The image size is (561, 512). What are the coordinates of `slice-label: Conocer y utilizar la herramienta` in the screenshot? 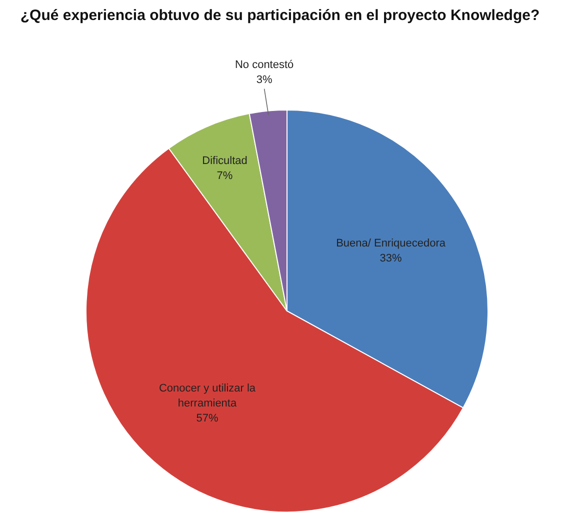 It's located at (207, 396).